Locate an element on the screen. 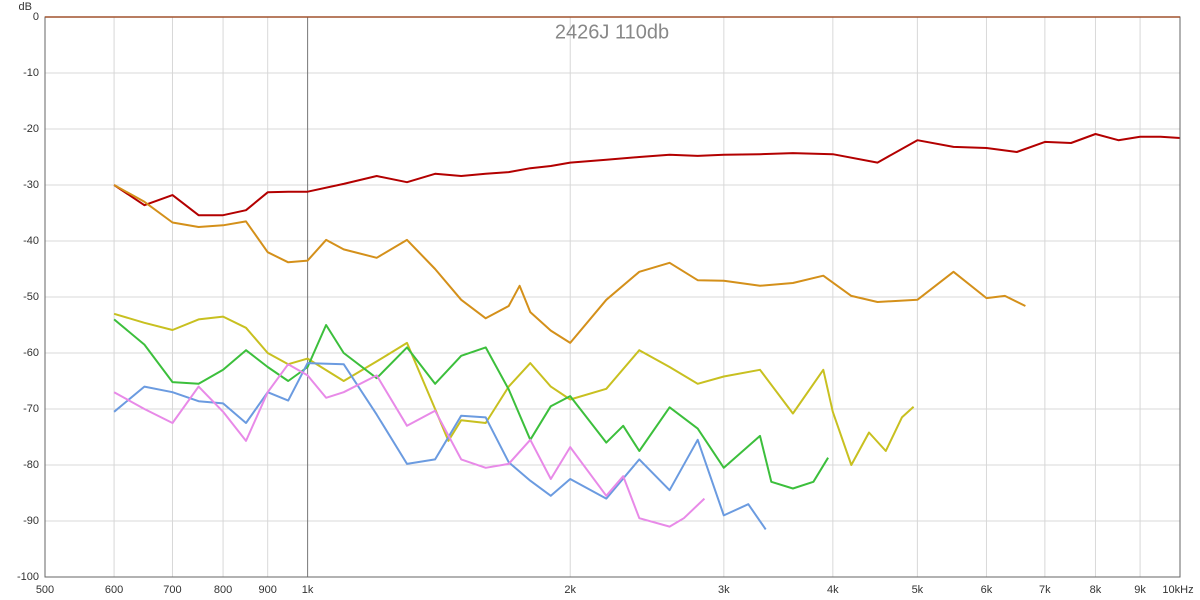  x-tick-label: 700 is located at coordinates (172, 590).